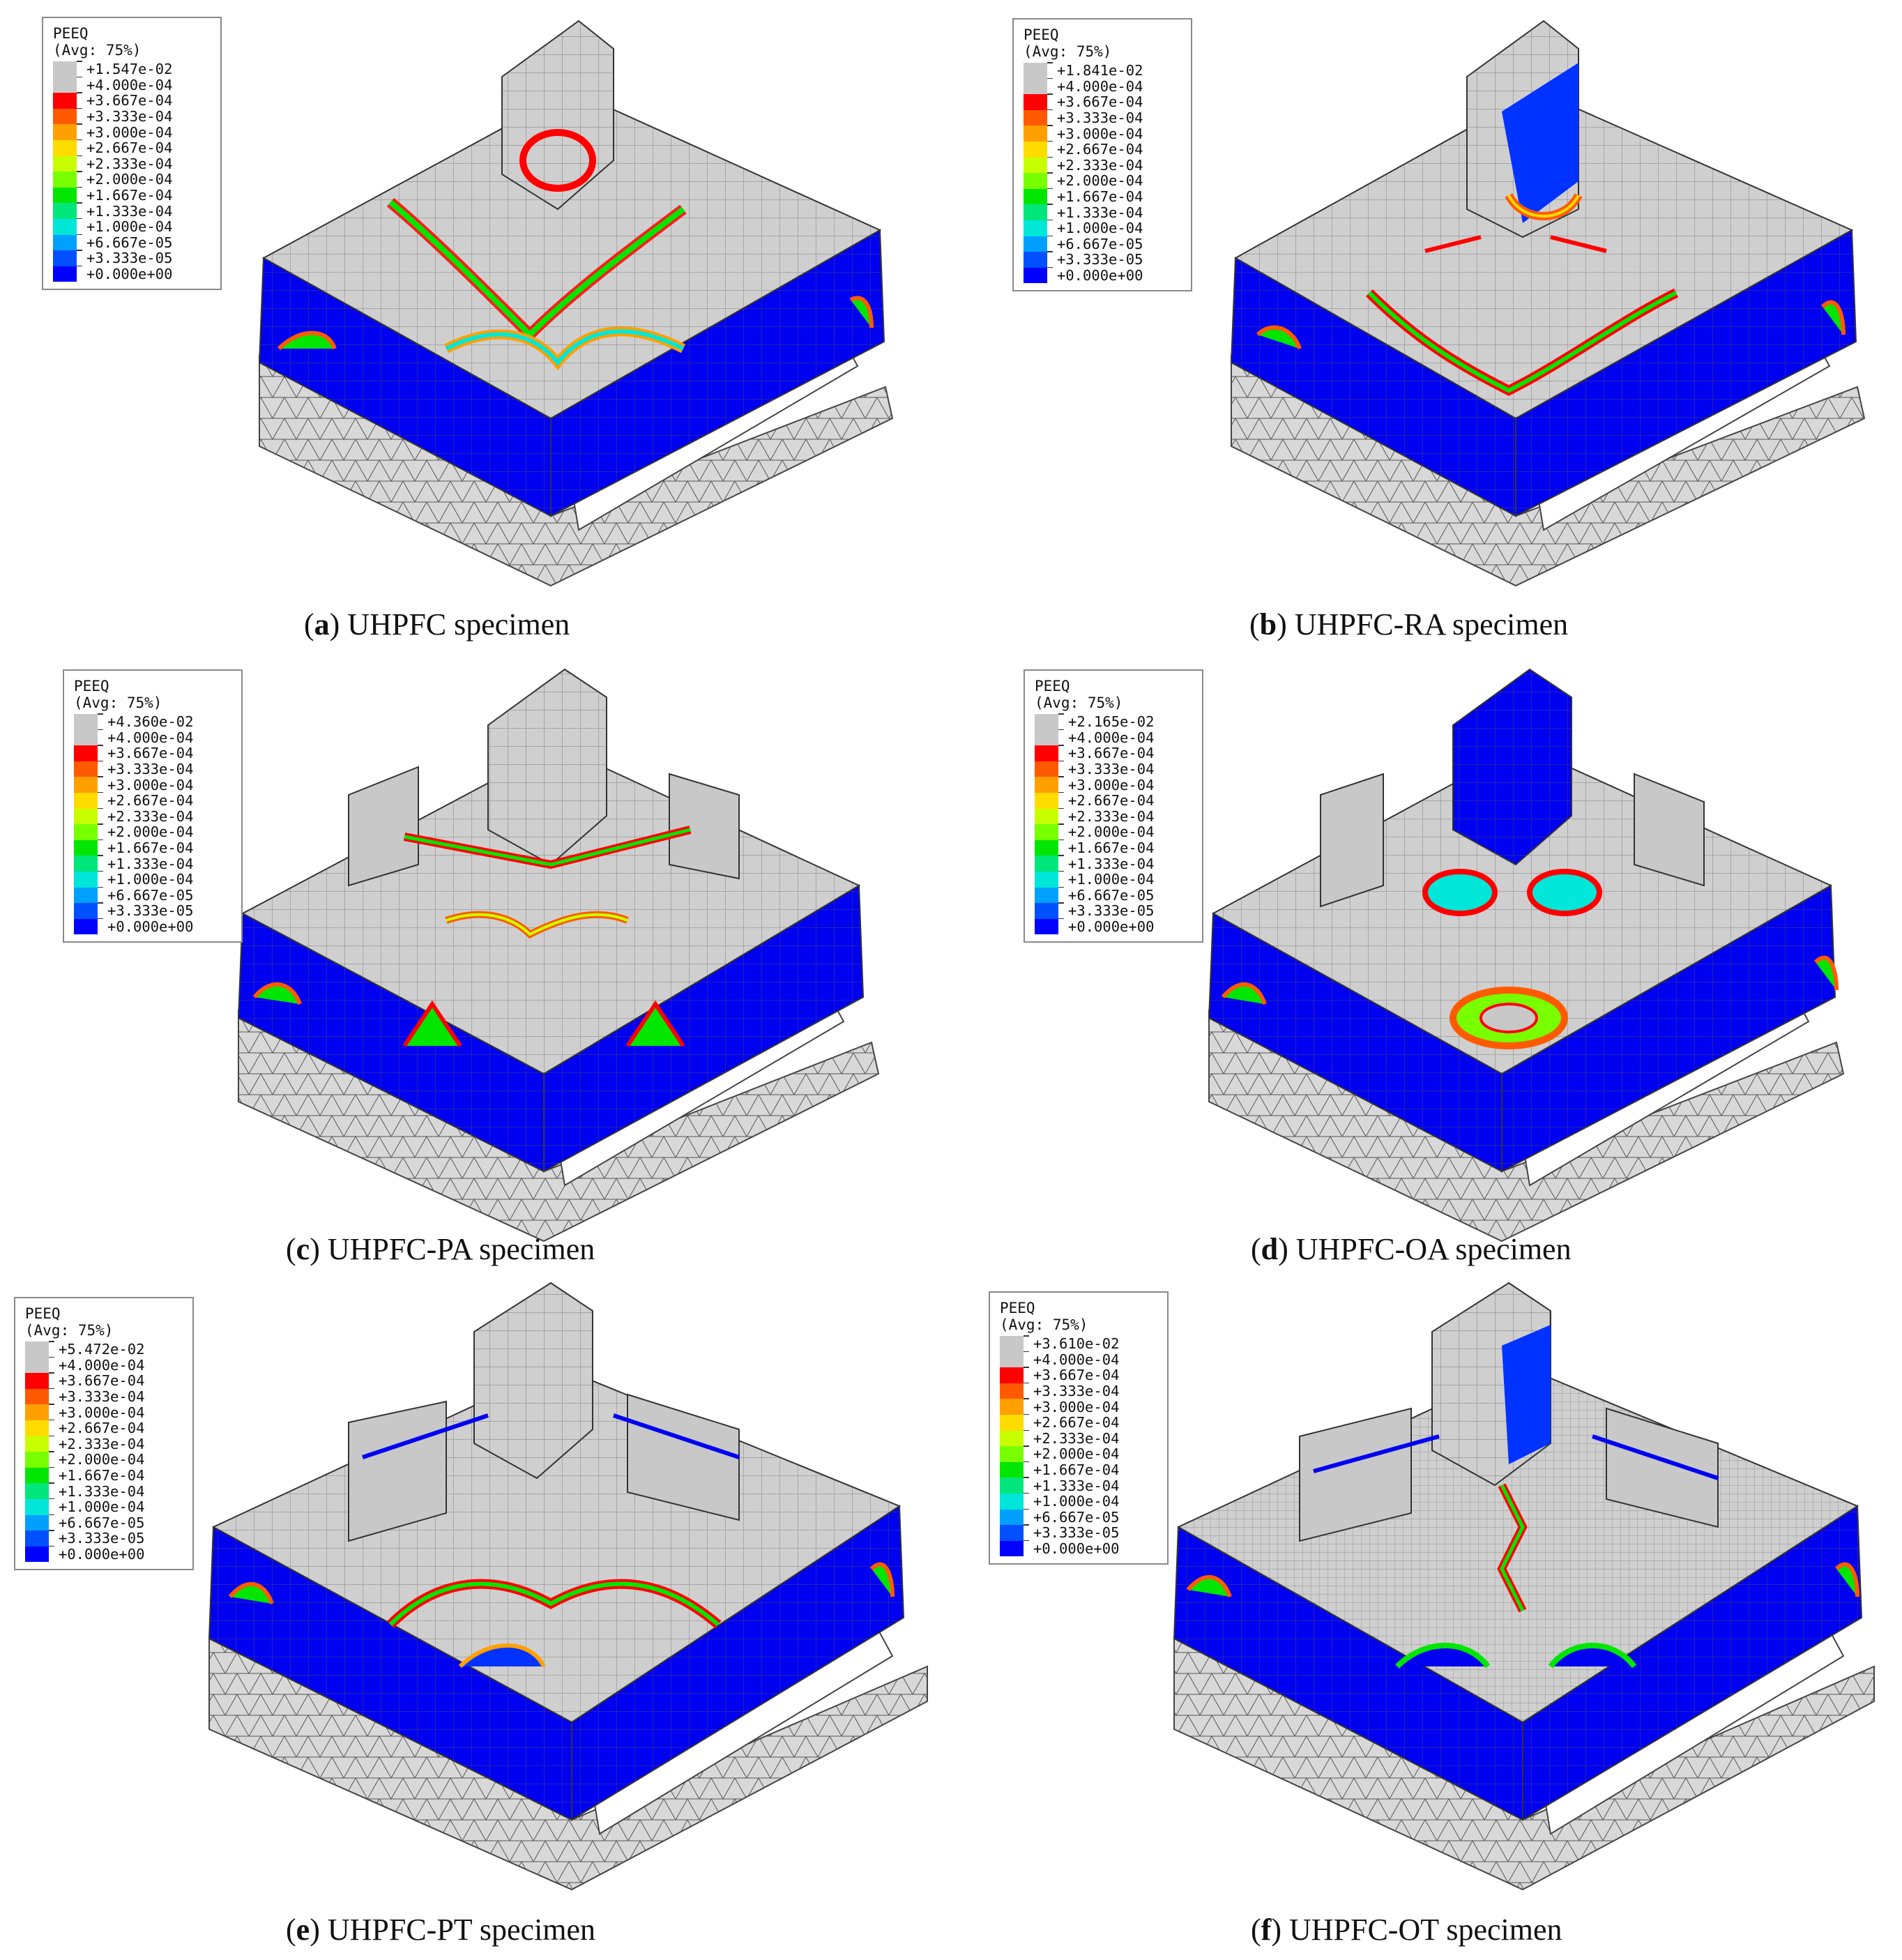  Describe the element at coordinates (1018, 1308) in the screenshot. I see `legend-title: PEEQ` at that location.